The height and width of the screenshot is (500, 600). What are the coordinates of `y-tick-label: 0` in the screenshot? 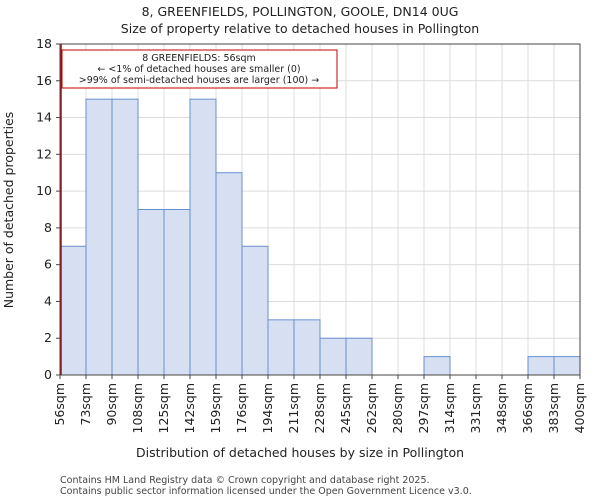 It's located at (48, 374).